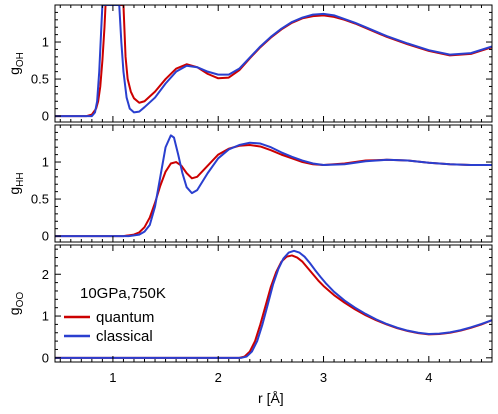 The height and width of the screenshot is (414, 498). I want to click on y-tick-label-hh: 0.5, so click(40, 199).